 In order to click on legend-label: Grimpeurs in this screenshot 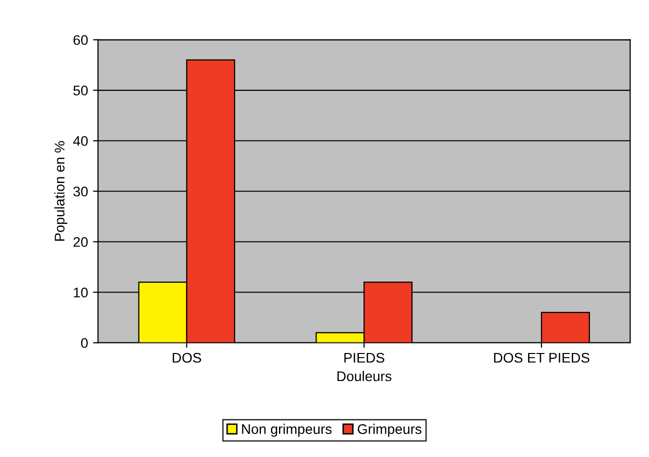, I will do `click(390, 430)`.